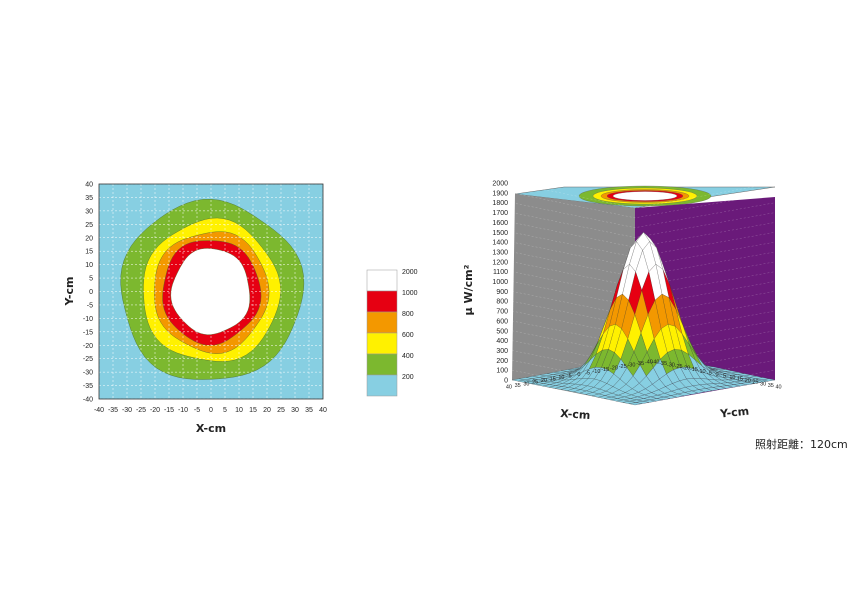 The height and width of the screenshot is (600, 850). Describe the element at coordinates (771, 386) in the screenshot. I see `surface-x-tick-label: 35` at that location.